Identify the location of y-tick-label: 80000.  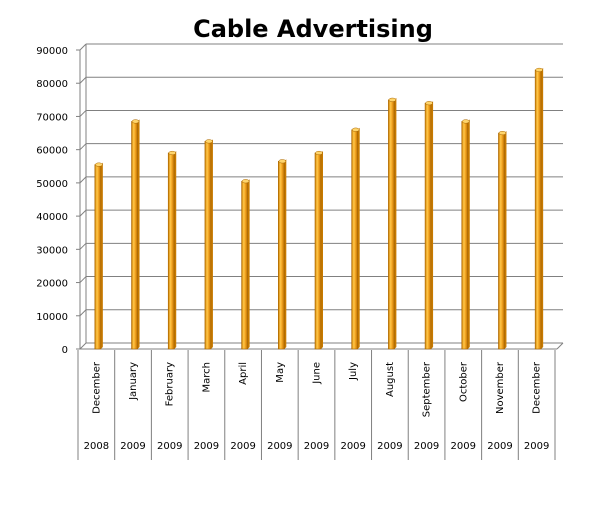
(52, 84).